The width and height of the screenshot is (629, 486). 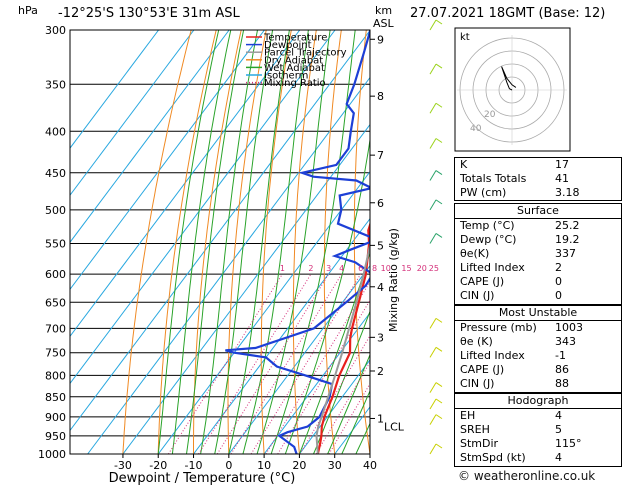 What do you see at coordinates (380, 155) in the screenshot?
I see `km-tick-label: 7` at bounding box center [380, 155].